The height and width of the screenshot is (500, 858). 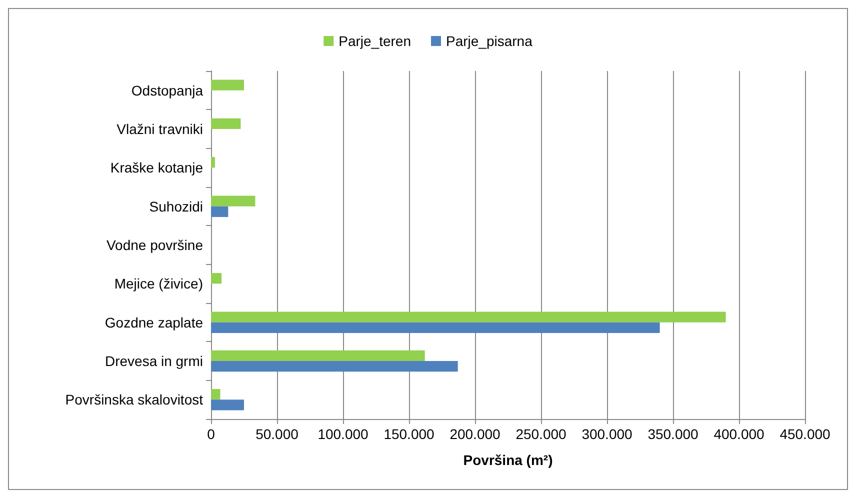 I want to click on x-tick-label: 350.000, so click(x=673, y=434).